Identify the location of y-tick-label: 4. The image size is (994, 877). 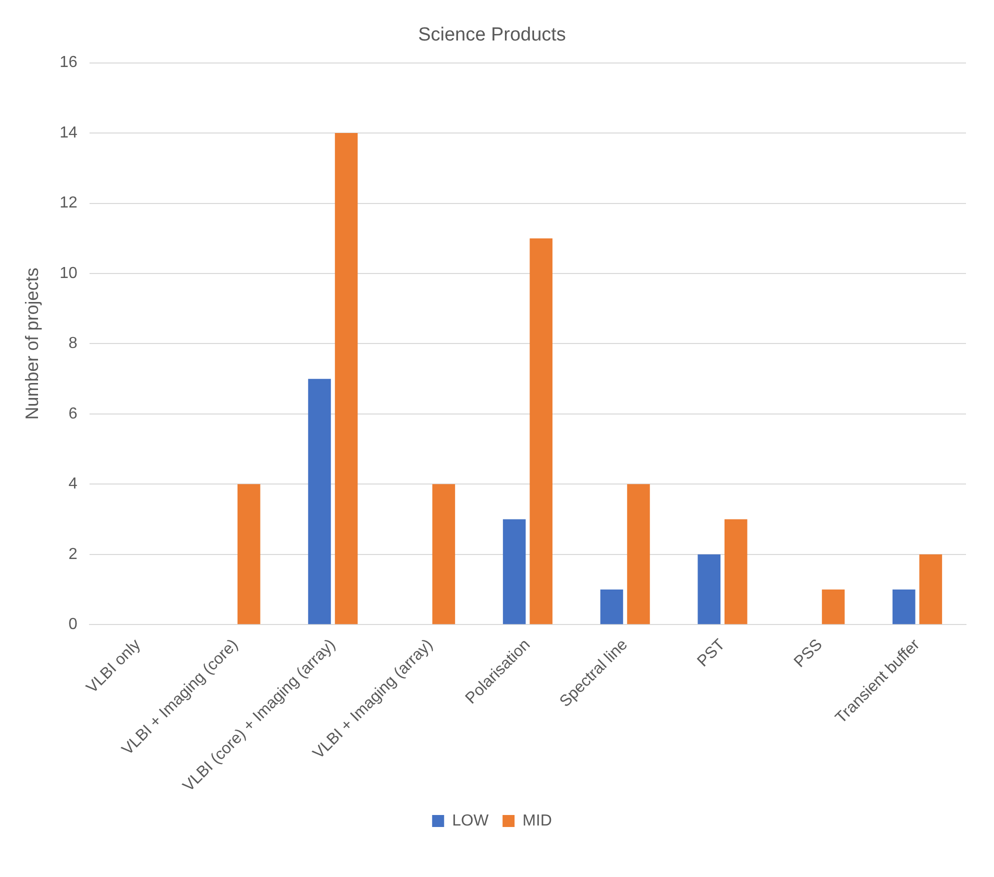
(73, 484).